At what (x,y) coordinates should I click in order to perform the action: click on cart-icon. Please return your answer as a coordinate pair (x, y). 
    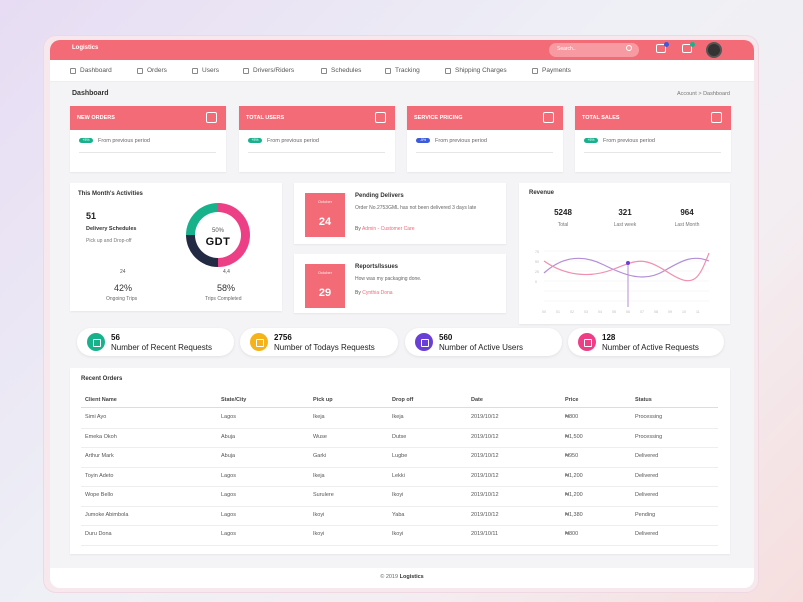
    Looking at the image, I should click on (716, 117).